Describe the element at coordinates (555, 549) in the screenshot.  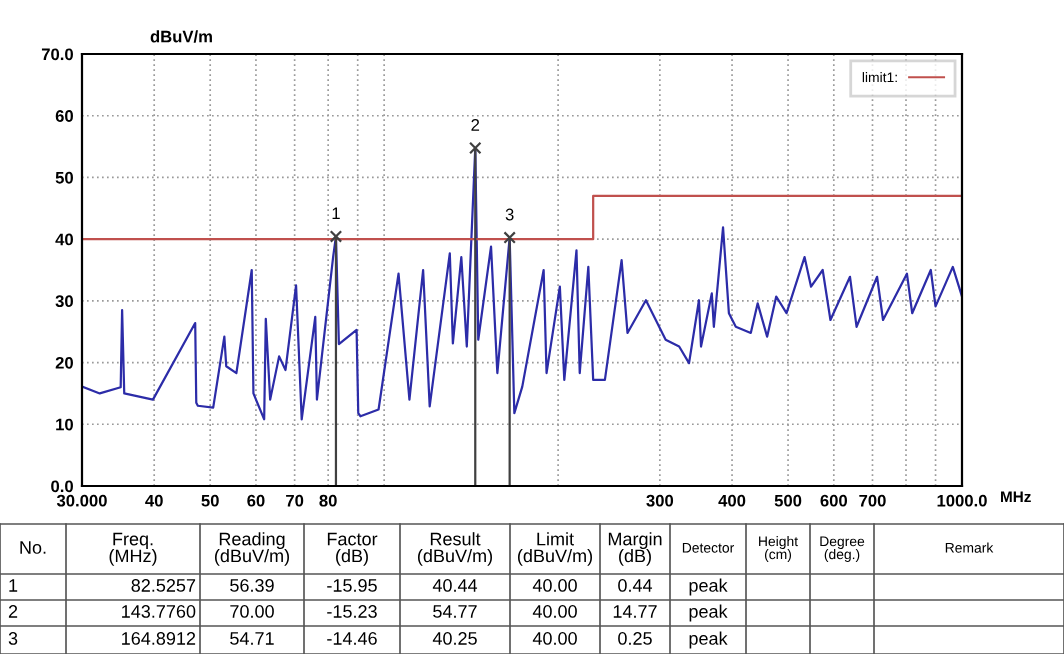
I see `text: Limit (dBuV/m)` at that location.